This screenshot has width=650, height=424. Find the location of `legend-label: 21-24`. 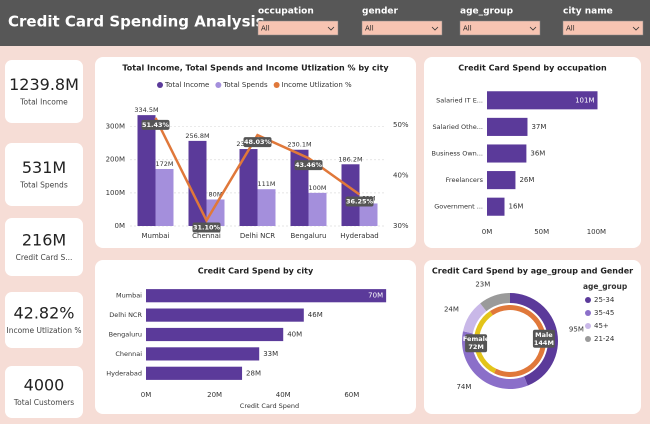

legend-label: 21-24 is located at coordinates (604, 339).